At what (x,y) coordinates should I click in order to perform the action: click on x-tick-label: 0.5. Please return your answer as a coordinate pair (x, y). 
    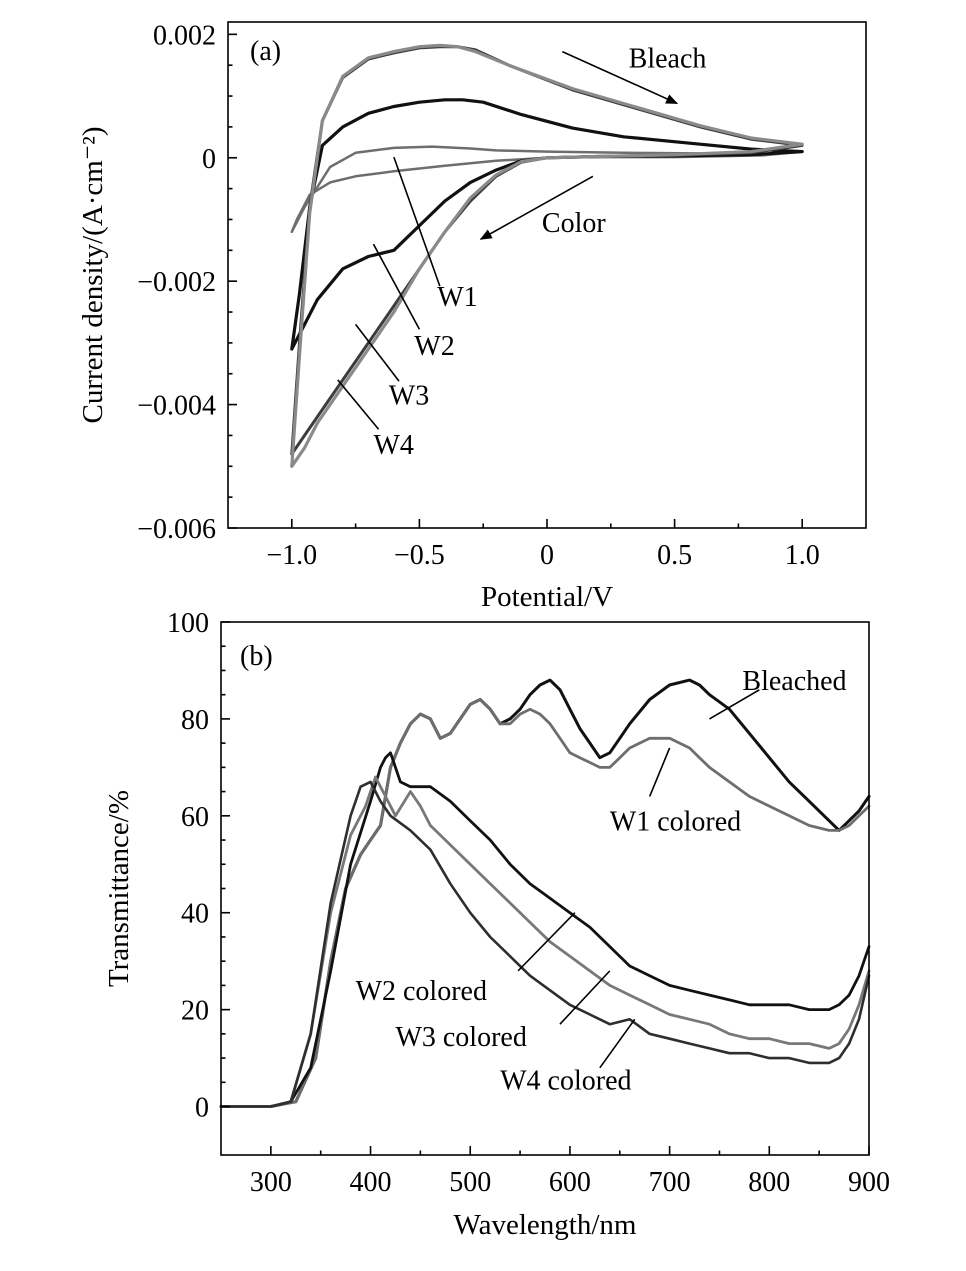
    Looking at the image, I should click on (674, 555).